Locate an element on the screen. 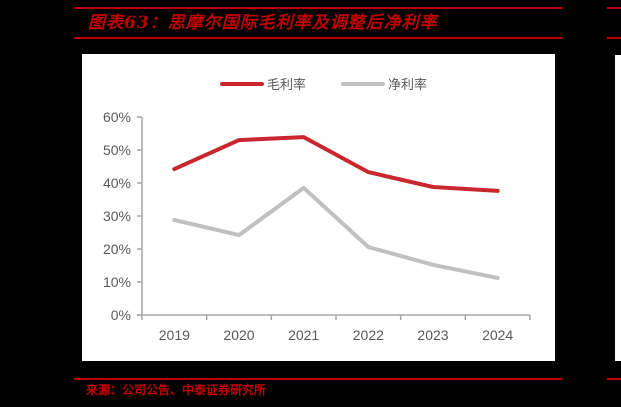  y-tick-label: 0% is located at coordinates (121, 315).